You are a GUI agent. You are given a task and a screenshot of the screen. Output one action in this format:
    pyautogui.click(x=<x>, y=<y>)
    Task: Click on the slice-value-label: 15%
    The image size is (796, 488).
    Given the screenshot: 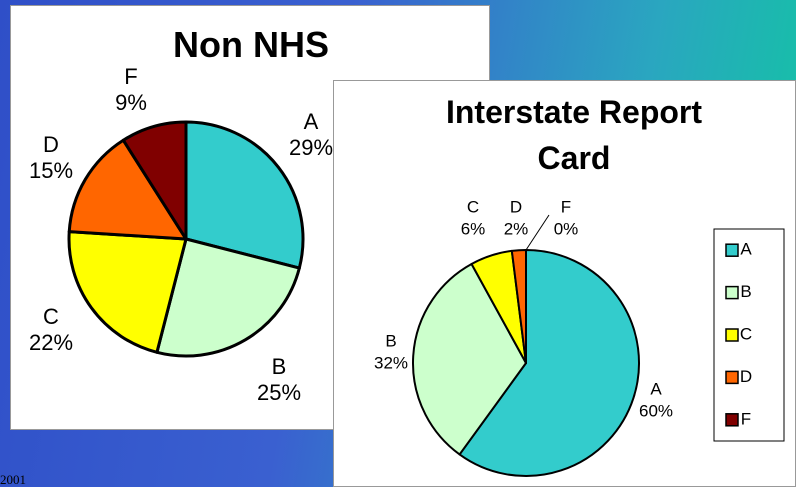 What is the action you would take?
    pyautogui.click(x=51, y=170)
    